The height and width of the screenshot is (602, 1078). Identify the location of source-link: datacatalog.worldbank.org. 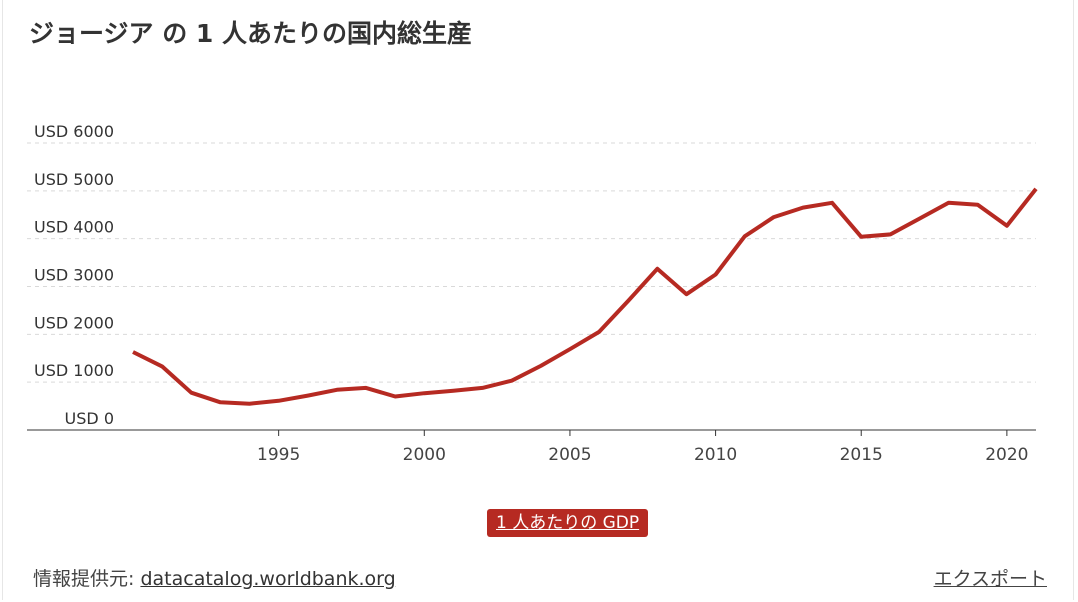
(268, 579).